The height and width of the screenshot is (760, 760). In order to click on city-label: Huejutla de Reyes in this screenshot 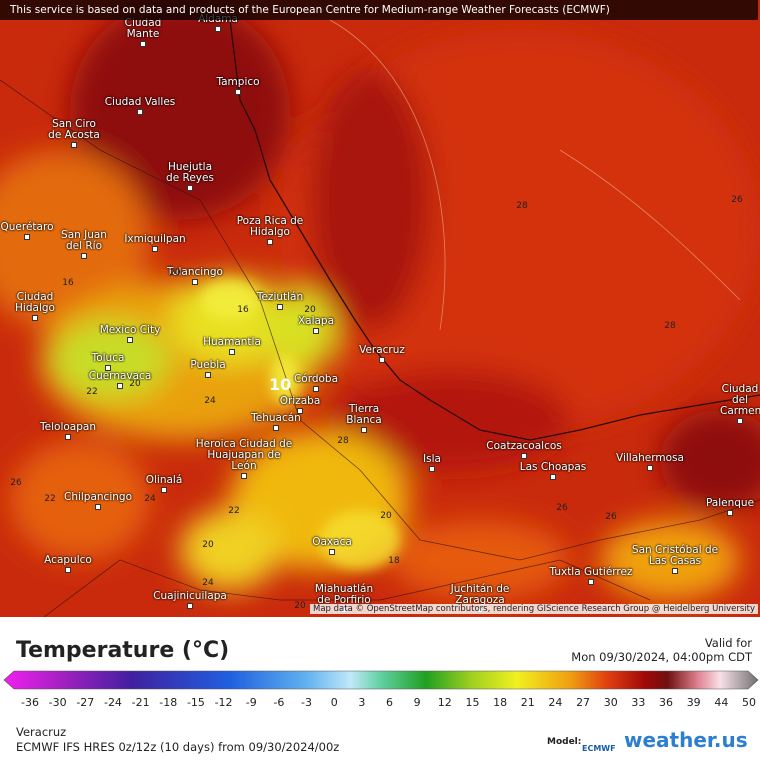, I will do `click(190, 176)`.